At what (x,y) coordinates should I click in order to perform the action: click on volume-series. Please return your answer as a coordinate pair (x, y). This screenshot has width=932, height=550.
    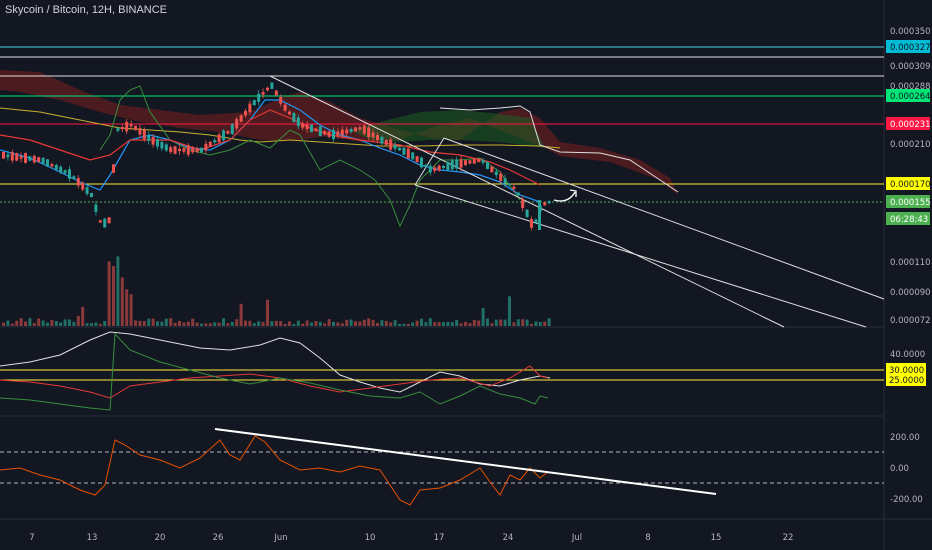
    Looking at the image, I should click on (276, 291).